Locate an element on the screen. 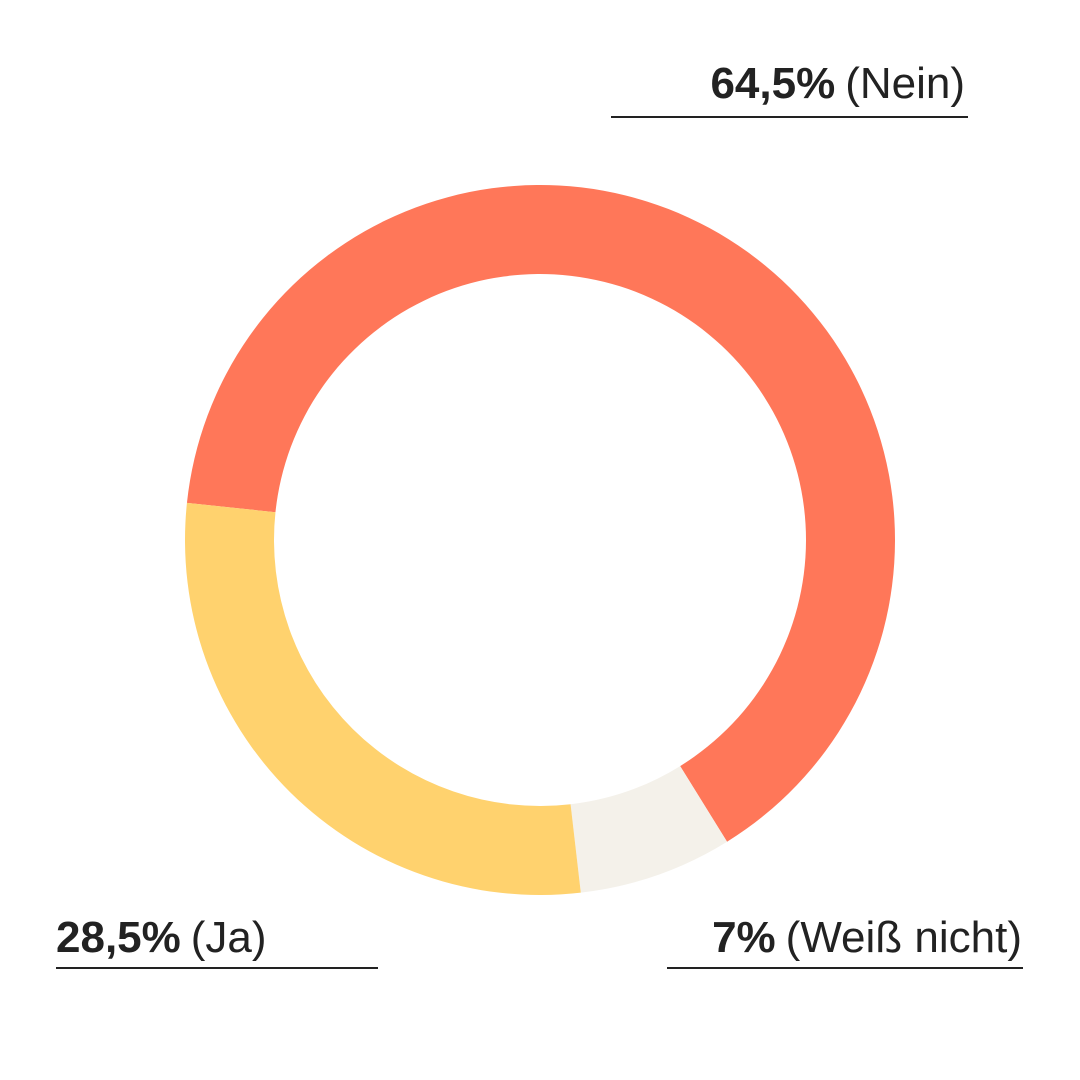 This screenshot has width=1080, height=1080. segment-label: 7% (Weiß nicht) is located at coordinates (867, 937).